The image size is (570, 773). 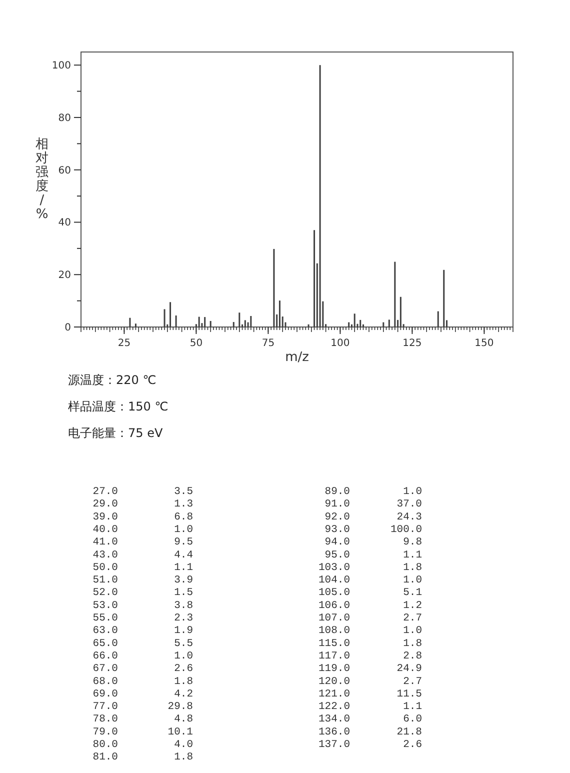 I want to click on text: 50.0, so click(x=105, y=568).